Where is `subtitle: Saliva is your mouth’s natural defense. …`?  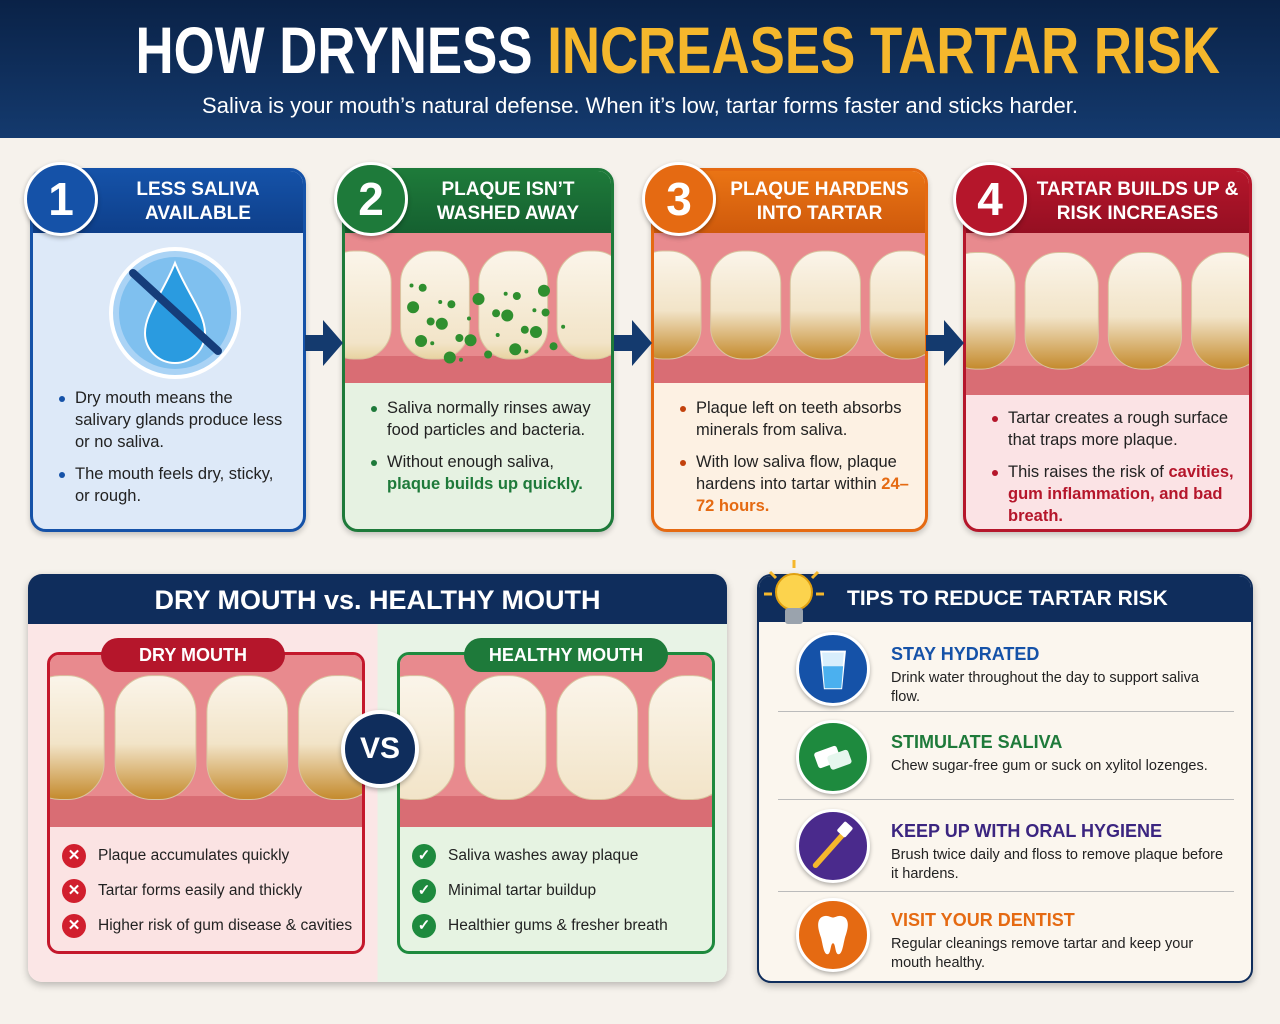 subtitle: Saliva is your mouth’s natural defense. … is located at coordinates (640, 105).